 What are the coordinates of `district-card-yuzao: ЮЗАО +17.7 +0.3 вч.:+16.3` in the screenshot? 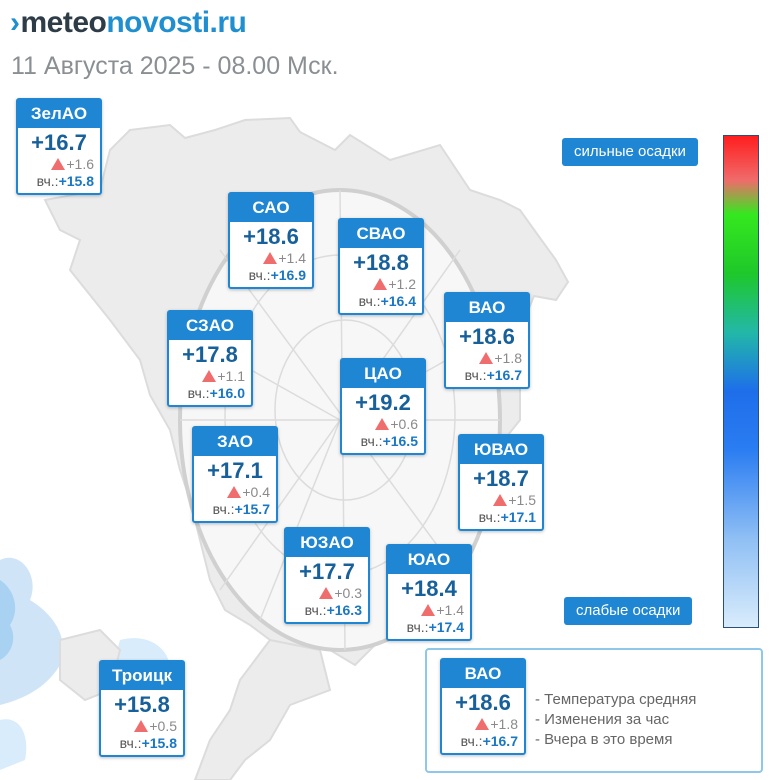 It's located at (327, 575).